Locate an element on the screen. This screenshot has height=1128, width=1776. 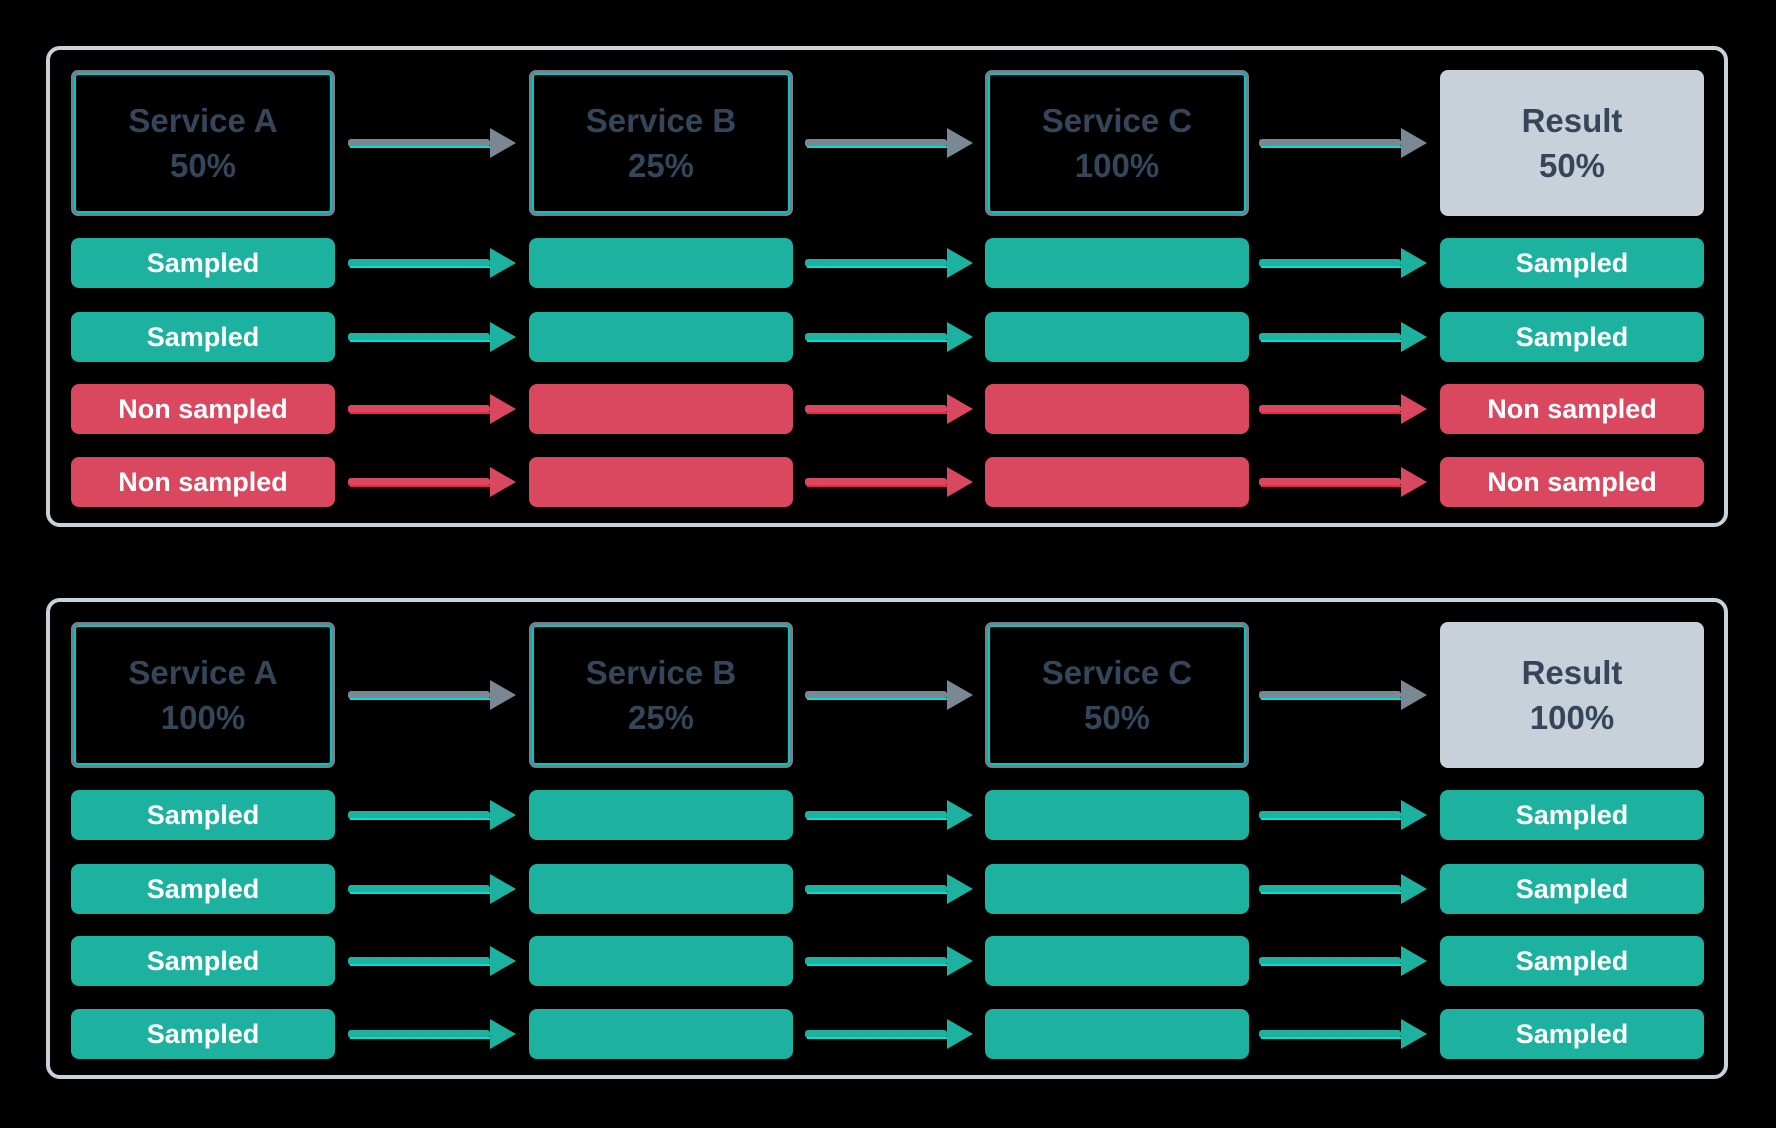
result-rate: 50% is located at coordinates (1572, 165).